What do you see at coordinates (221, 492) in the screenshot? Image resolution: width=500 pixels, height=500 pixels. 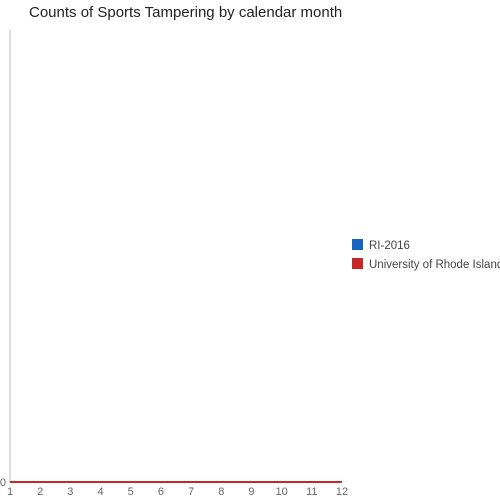 I see `x-tick-label: 8` at bounding box center [221, 492].